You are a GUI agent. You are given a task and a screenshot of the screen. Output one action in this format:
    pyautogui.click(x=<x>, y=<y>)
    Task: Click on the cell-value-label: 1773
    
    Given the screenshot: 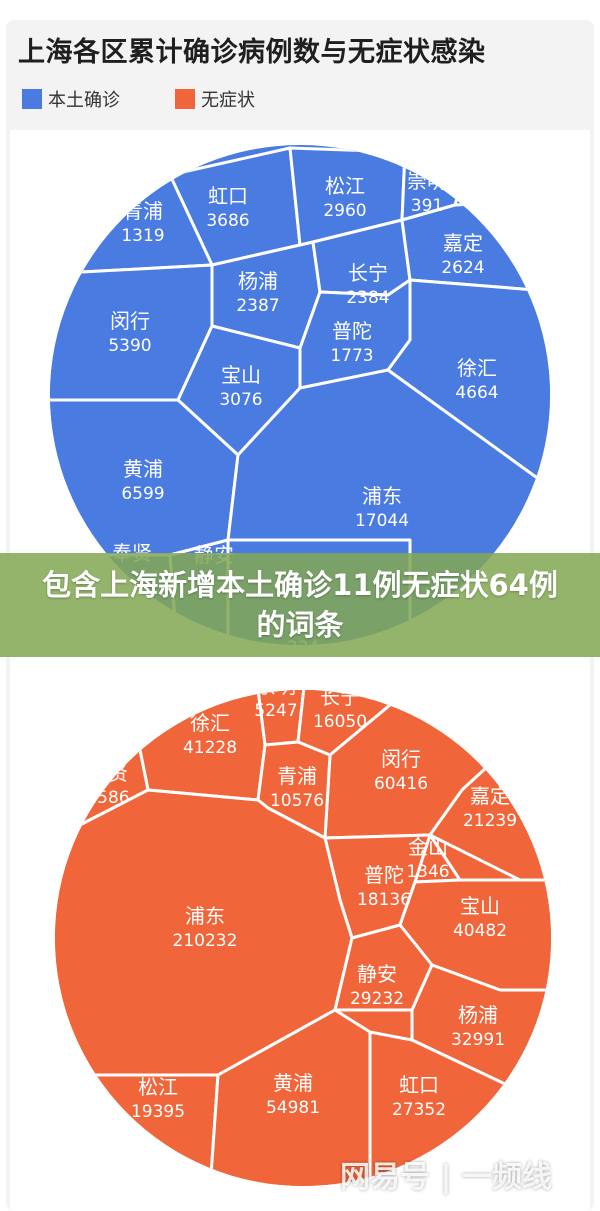 What is the action you would take?
    pyautogui.click(x=351, y=356)
    